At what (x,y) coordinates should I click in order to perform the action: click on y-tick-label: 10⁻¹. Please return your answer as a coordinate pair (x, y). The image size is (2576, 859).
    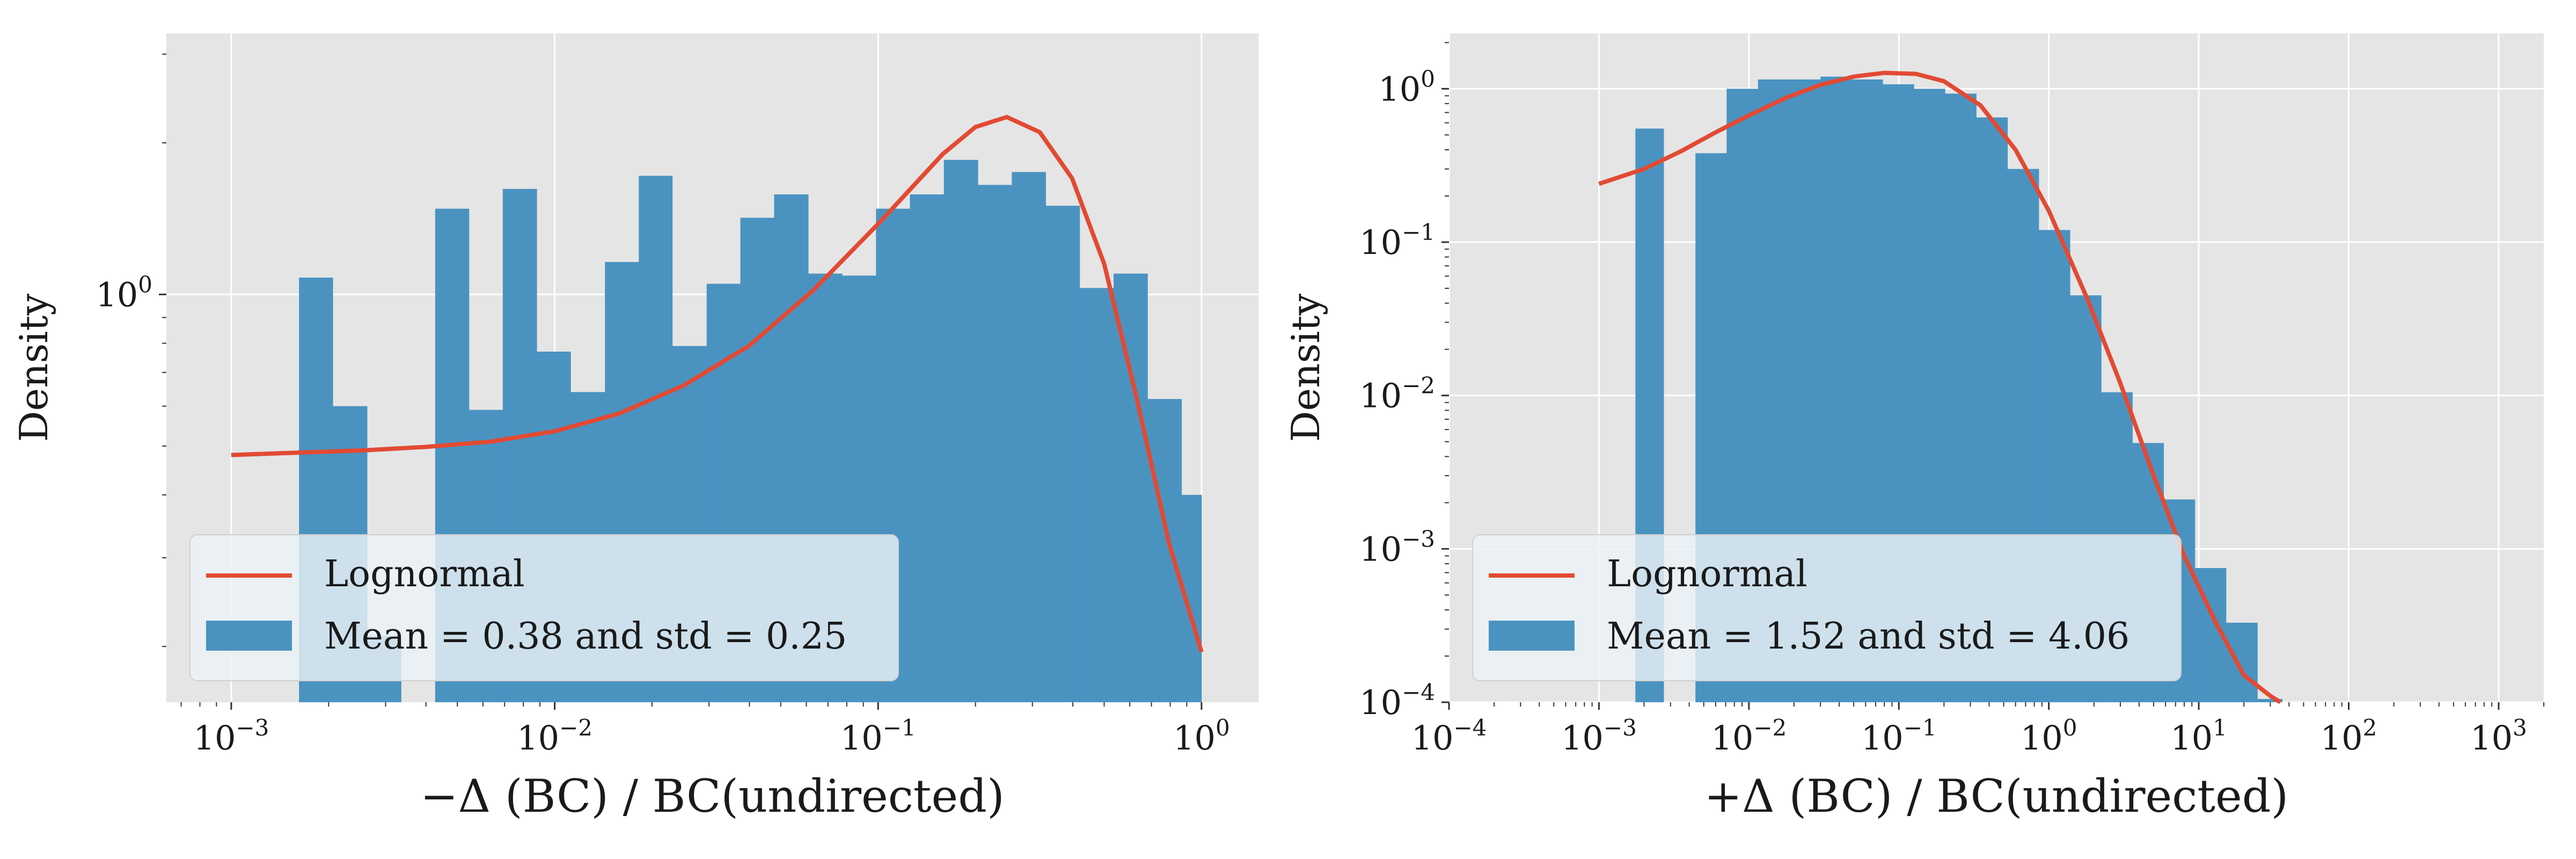
    Looking at the image, I should click on (1397, 240).